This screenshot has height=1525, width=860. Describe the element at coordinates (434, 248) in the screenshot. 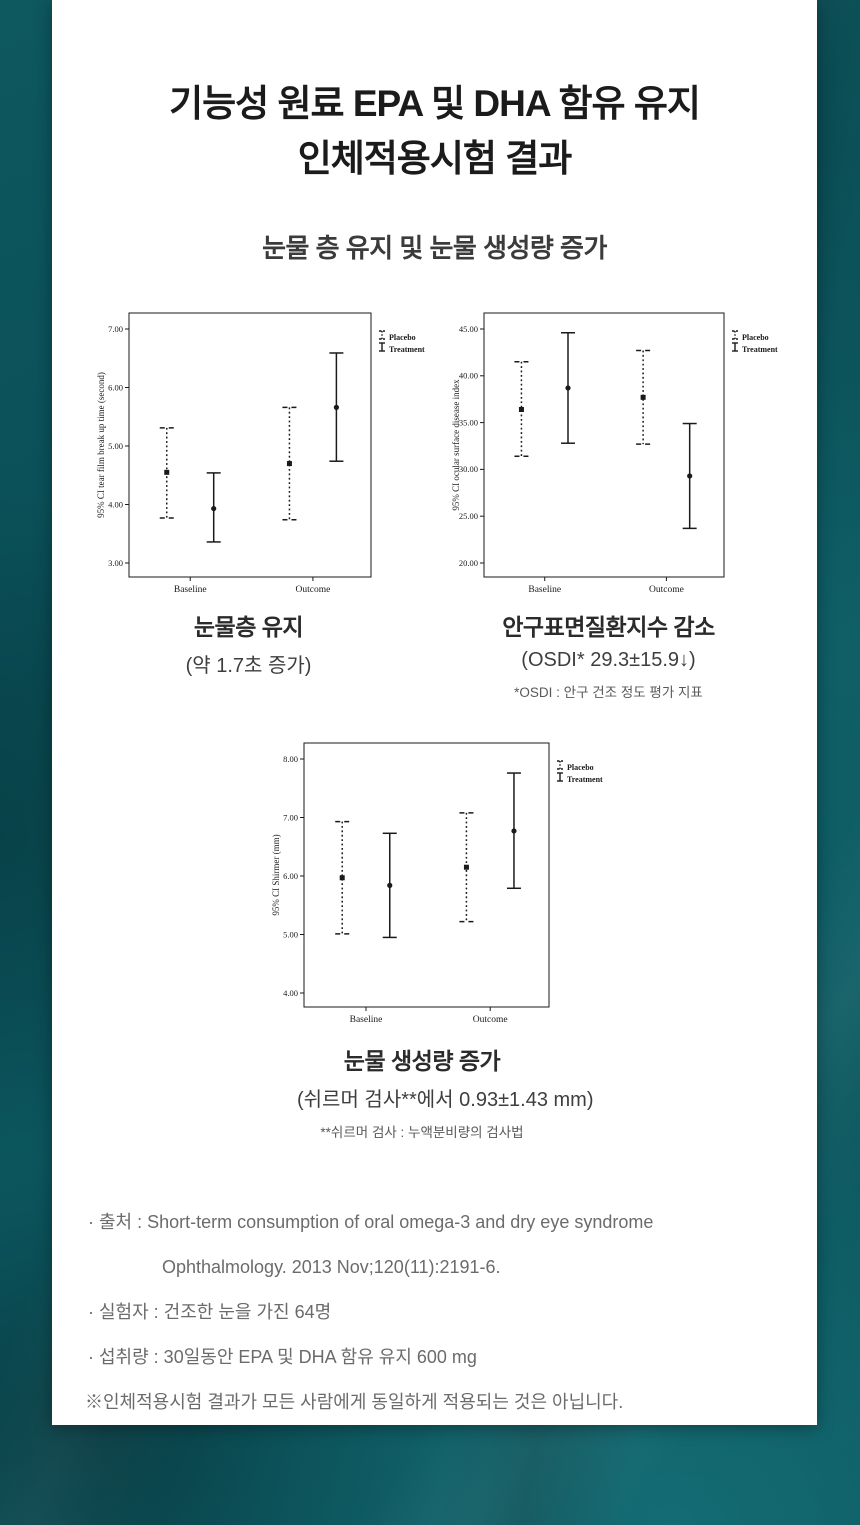

I see `section-subtitle: 눈물 층 유지 및 눈물 생성량 증가` at that location.